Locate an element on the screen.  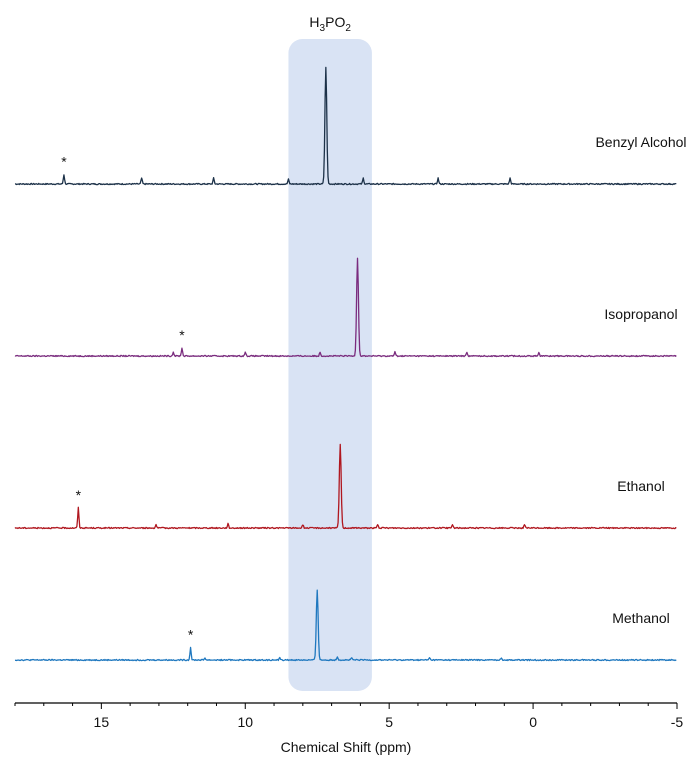
x-tick-label: 10 is located at coordinates (245, 722).